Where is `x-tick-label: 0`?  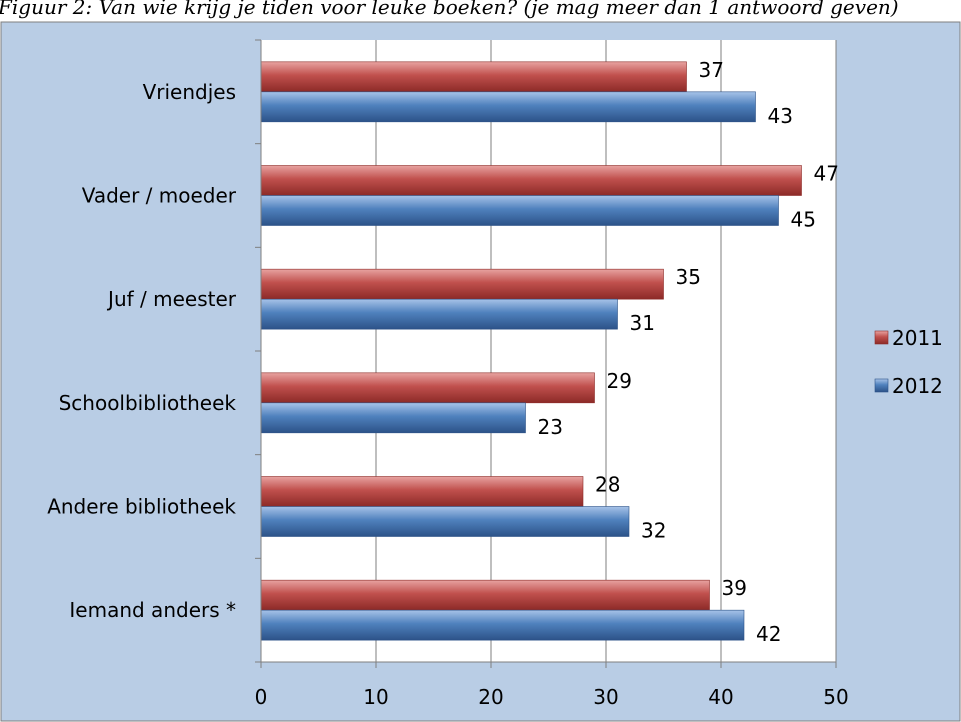 x-tick-label: 0 is located at coordinates (261, 697).